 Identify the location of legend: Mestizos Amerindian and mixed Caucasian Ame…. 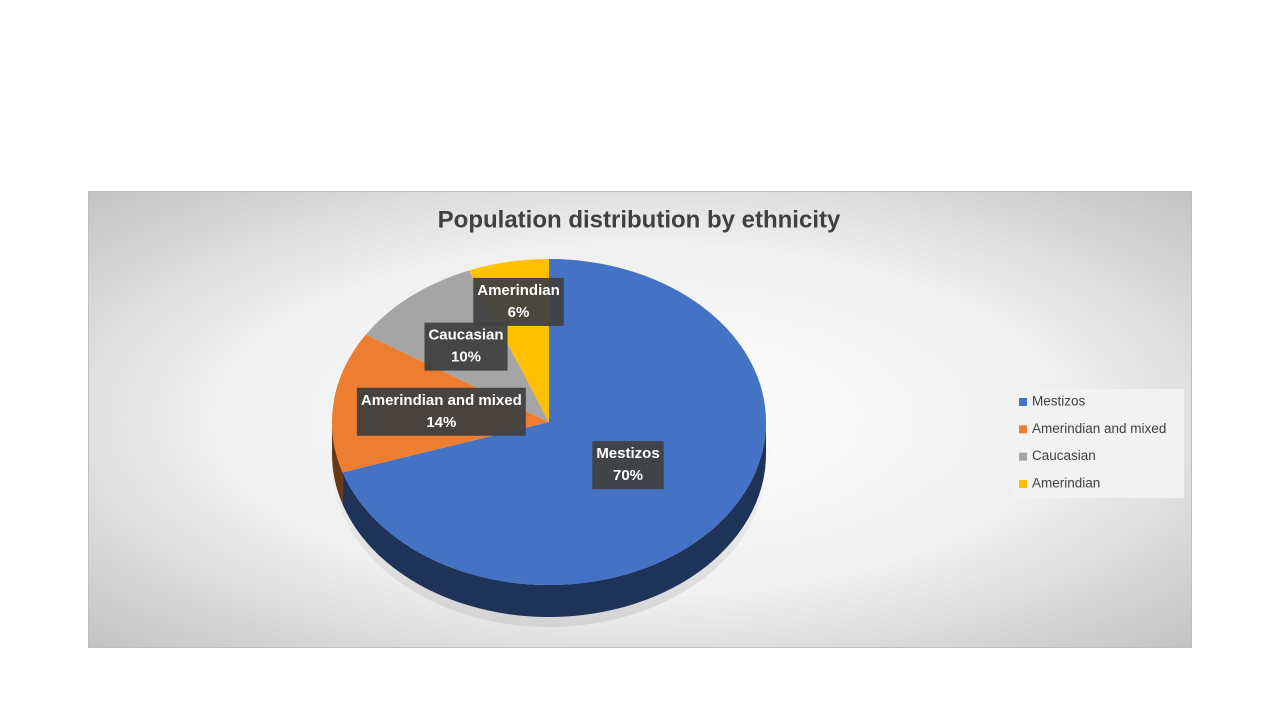
(1092, 442).